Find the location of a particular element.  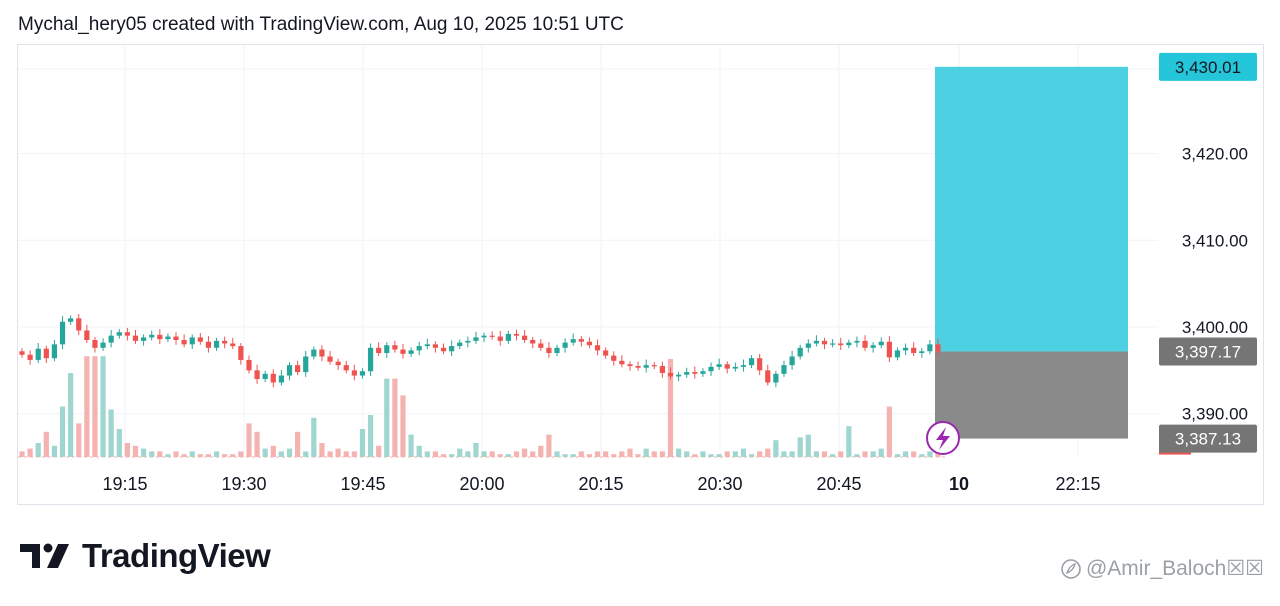

y-tick-label: 3,400.00 is located at coordinates (1215, 327).